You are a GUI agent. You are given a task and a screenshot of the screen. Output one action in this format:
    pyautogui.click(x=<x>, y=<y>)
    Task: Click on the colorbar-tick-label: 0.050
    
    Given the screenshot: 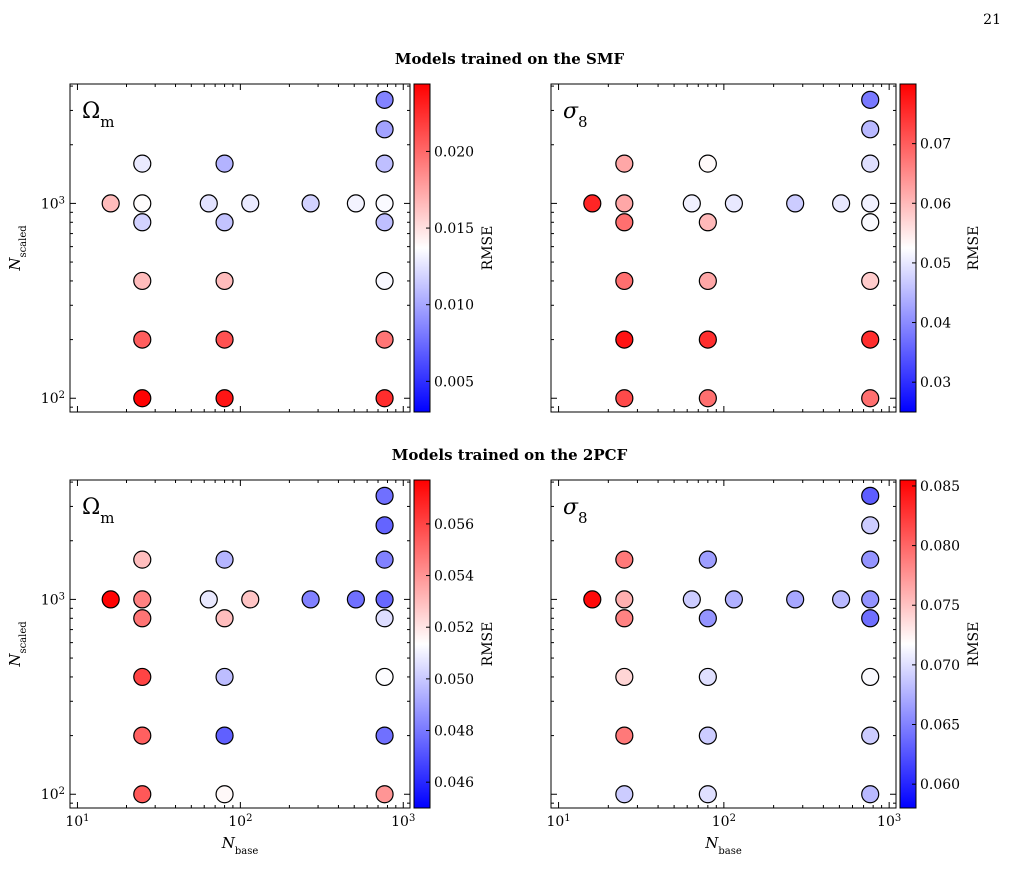 What is the action you would take?
    pyautogui.click(x=454, y=680)
    